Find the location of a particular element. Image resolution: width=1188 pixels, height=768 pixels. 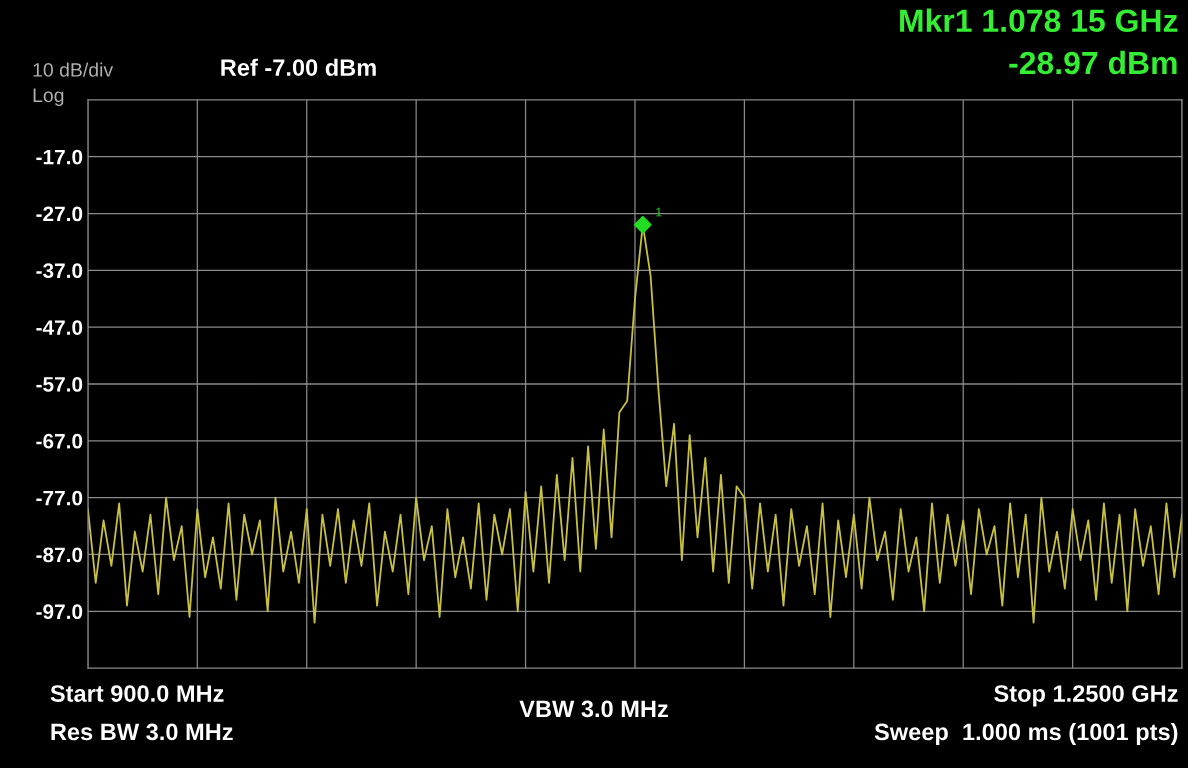

text: Start 900.0 MHz is located at coordinates (137, 693).